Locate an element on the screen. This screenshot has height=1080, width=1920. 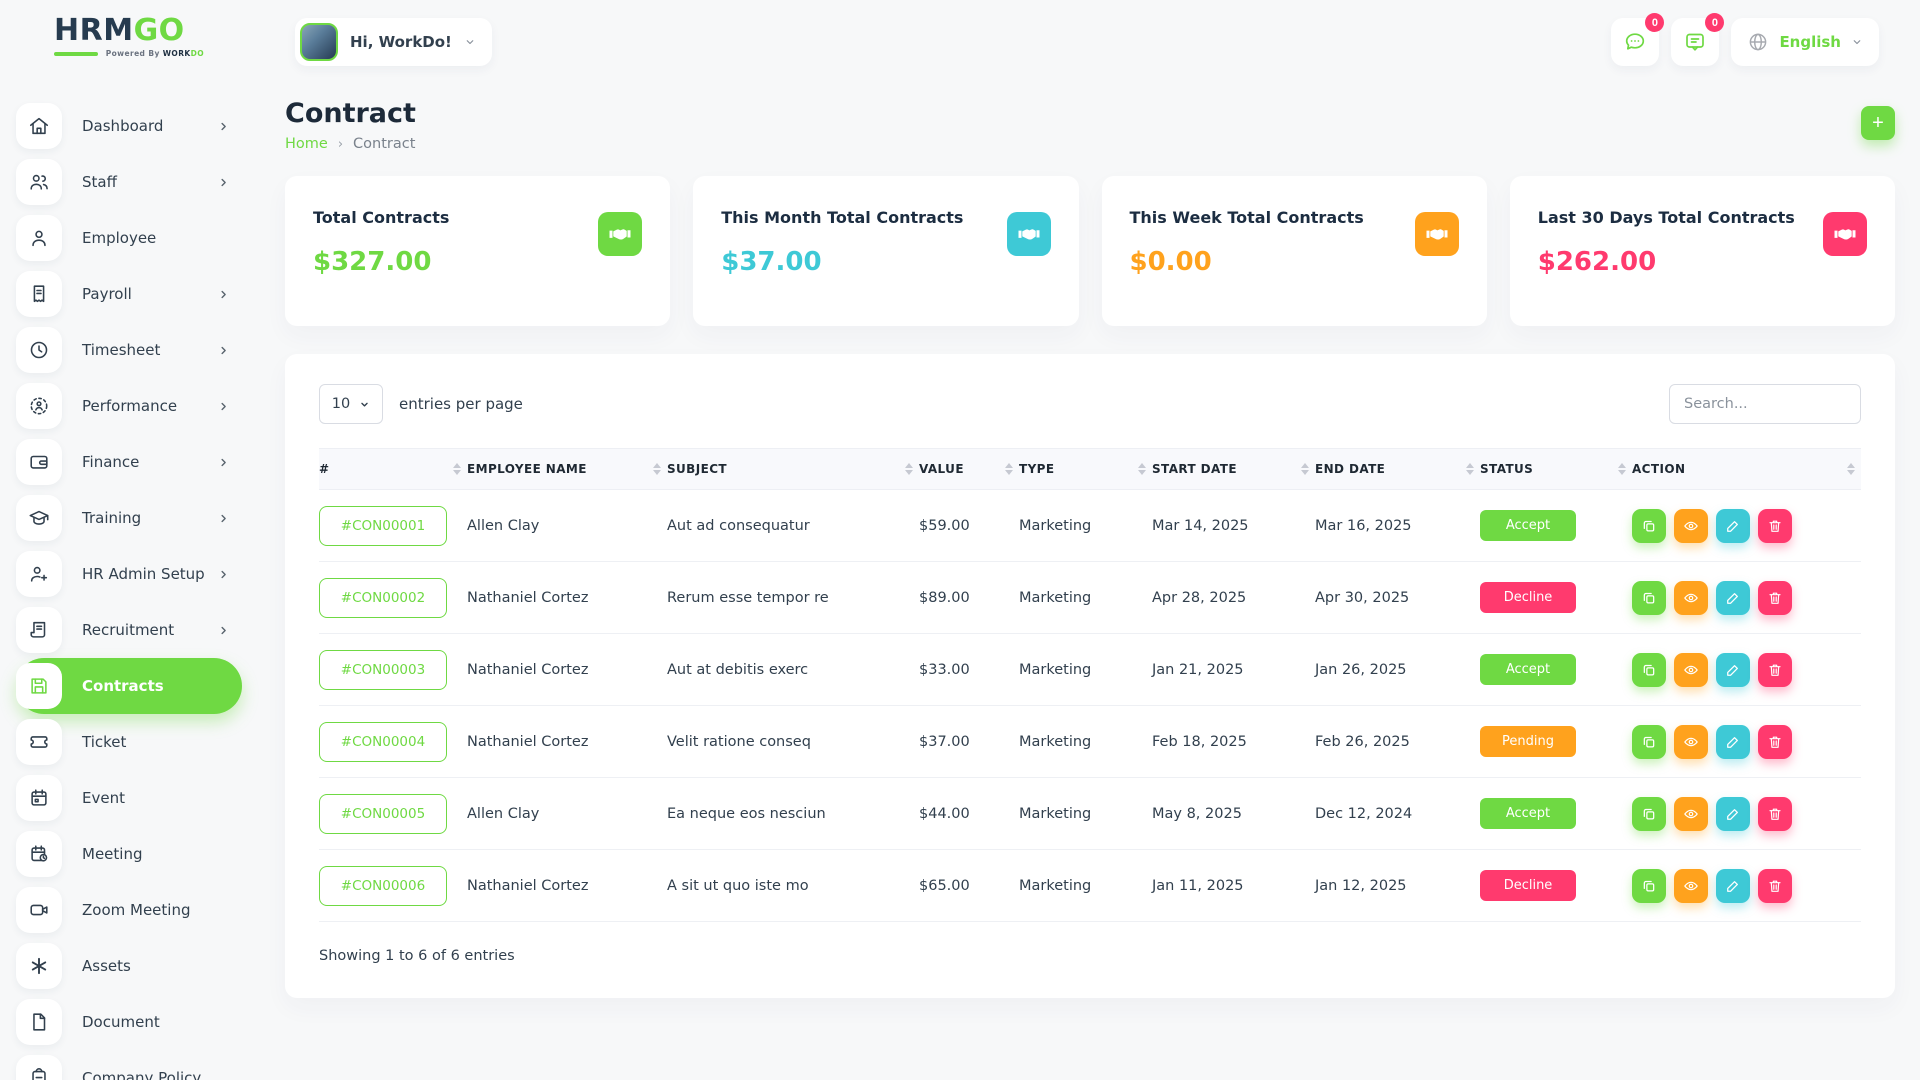
entries-per-page-label: entries per page is located at coordinates (461, 404).